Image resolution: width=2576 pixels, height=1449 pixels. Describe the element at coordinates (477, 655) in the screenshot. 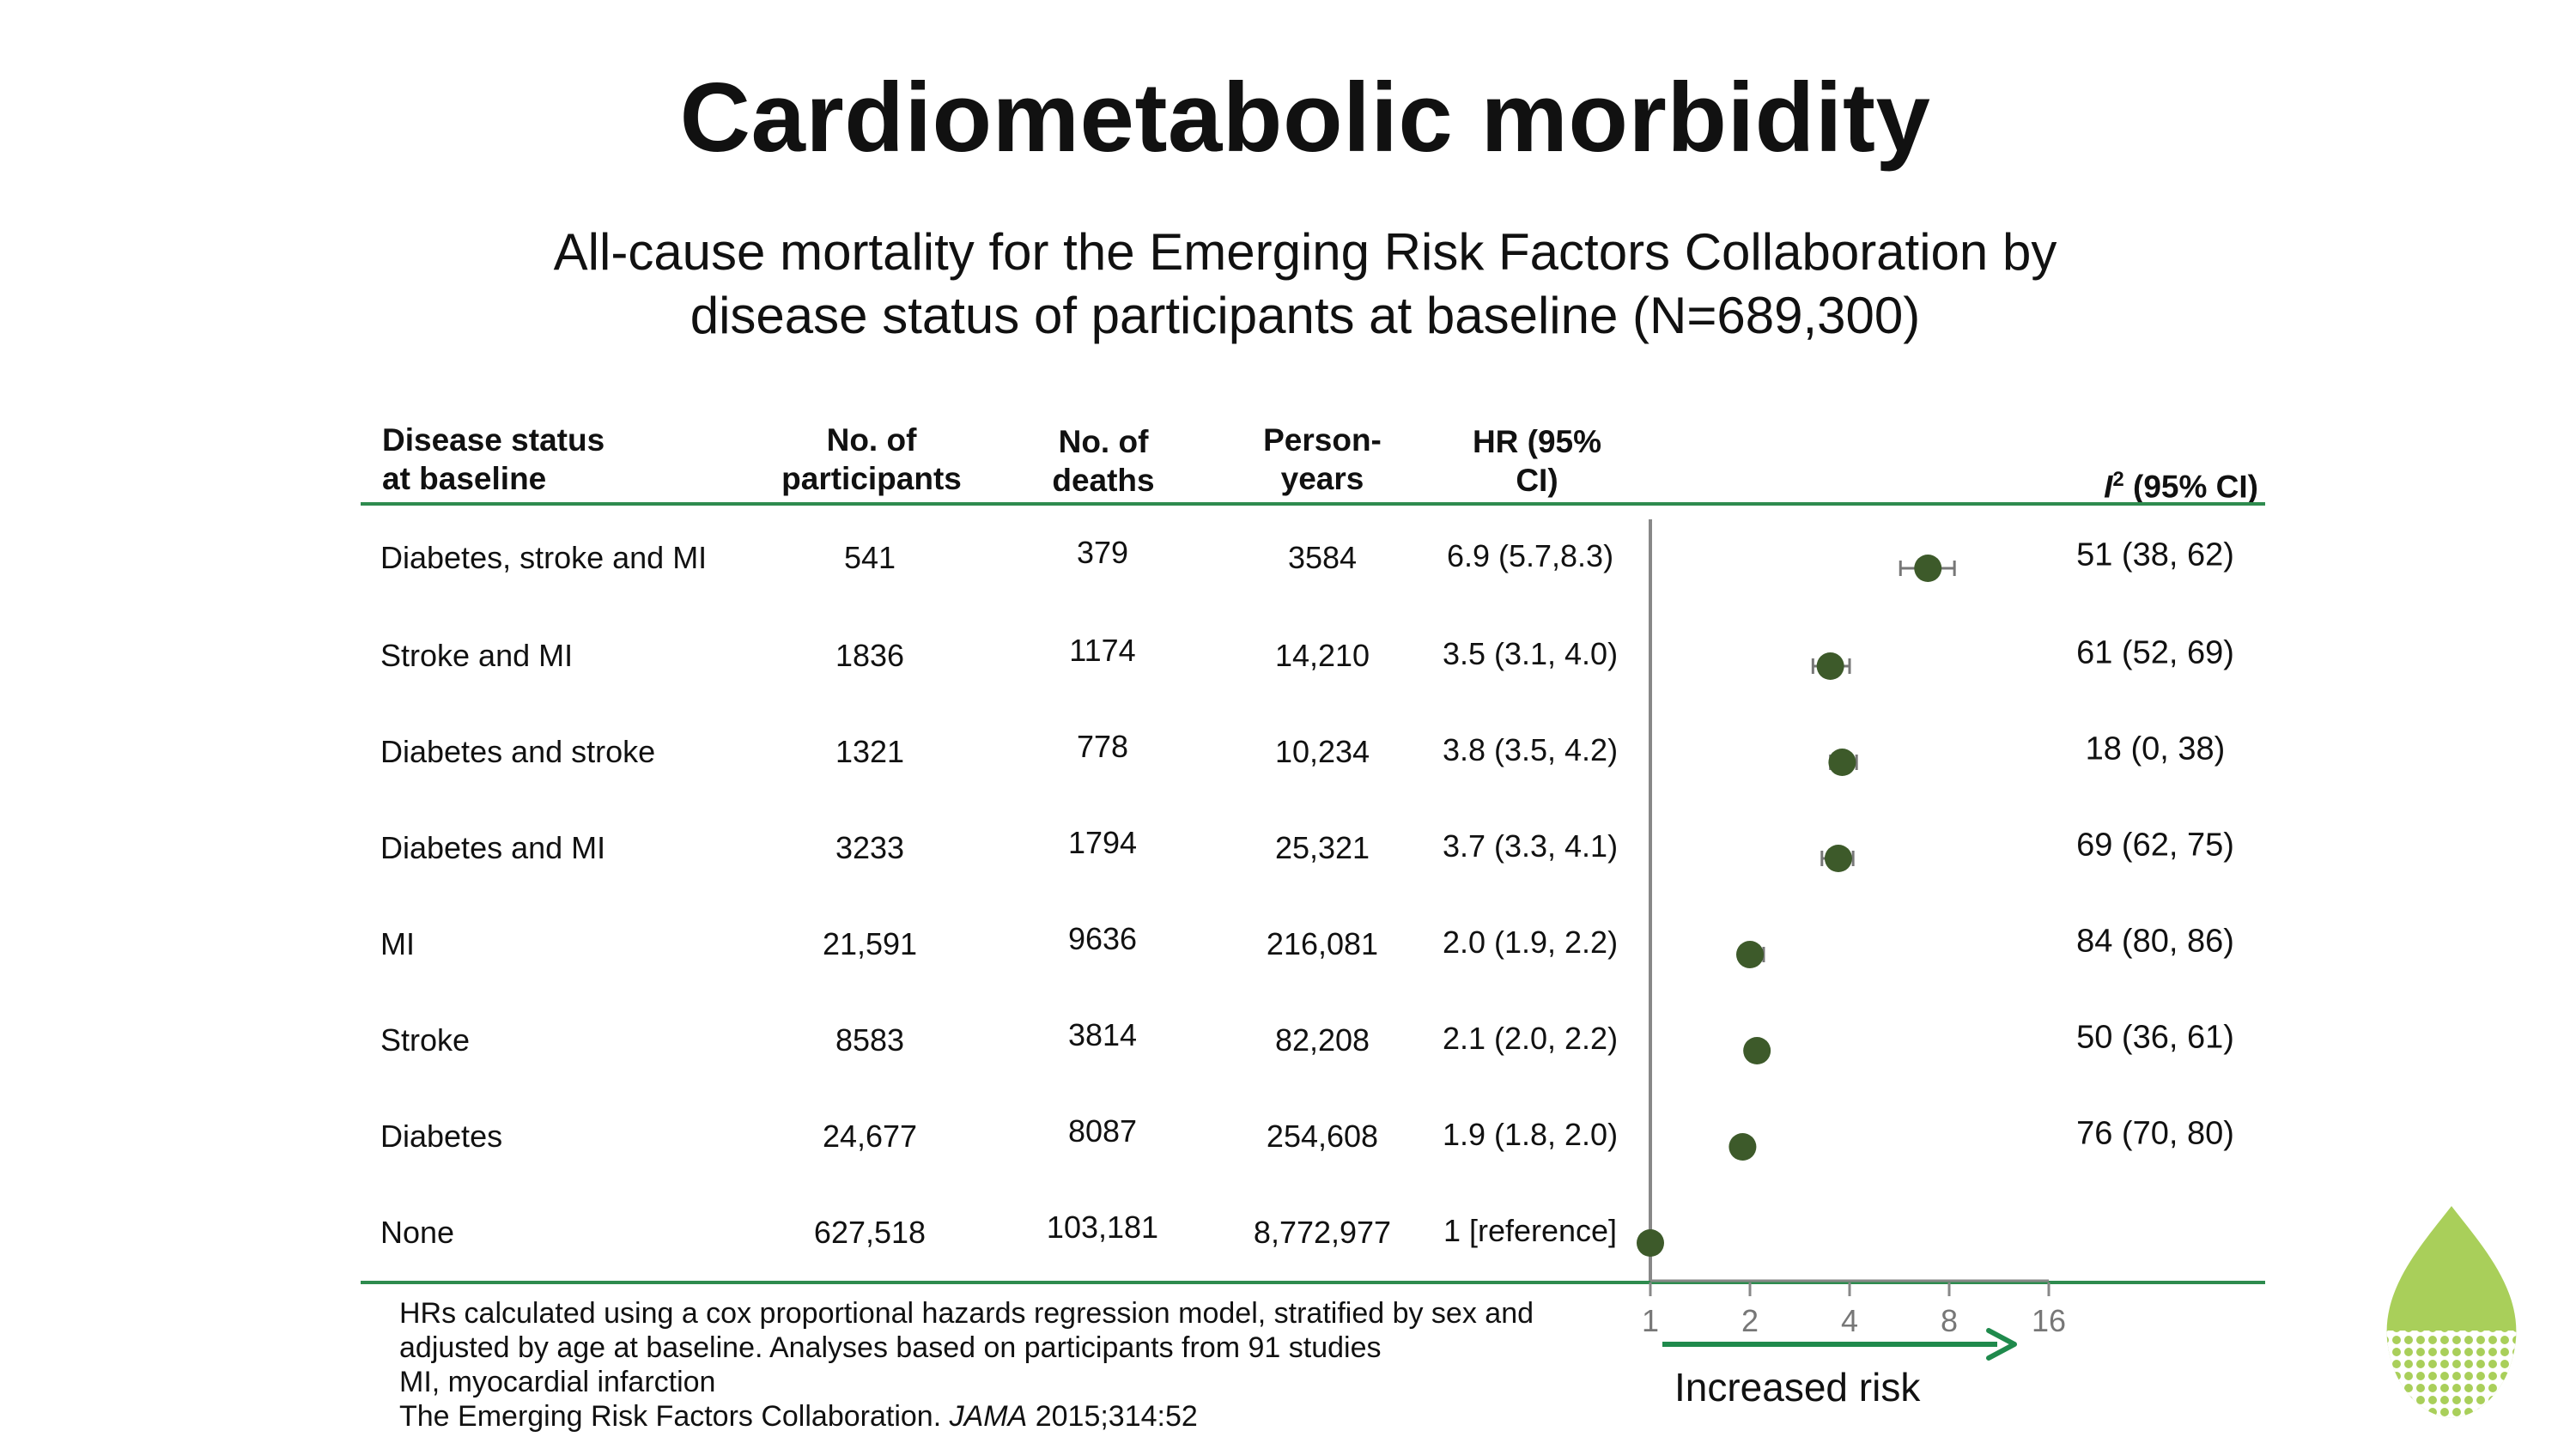

I see `row-status: Stroke and MI` at that location.